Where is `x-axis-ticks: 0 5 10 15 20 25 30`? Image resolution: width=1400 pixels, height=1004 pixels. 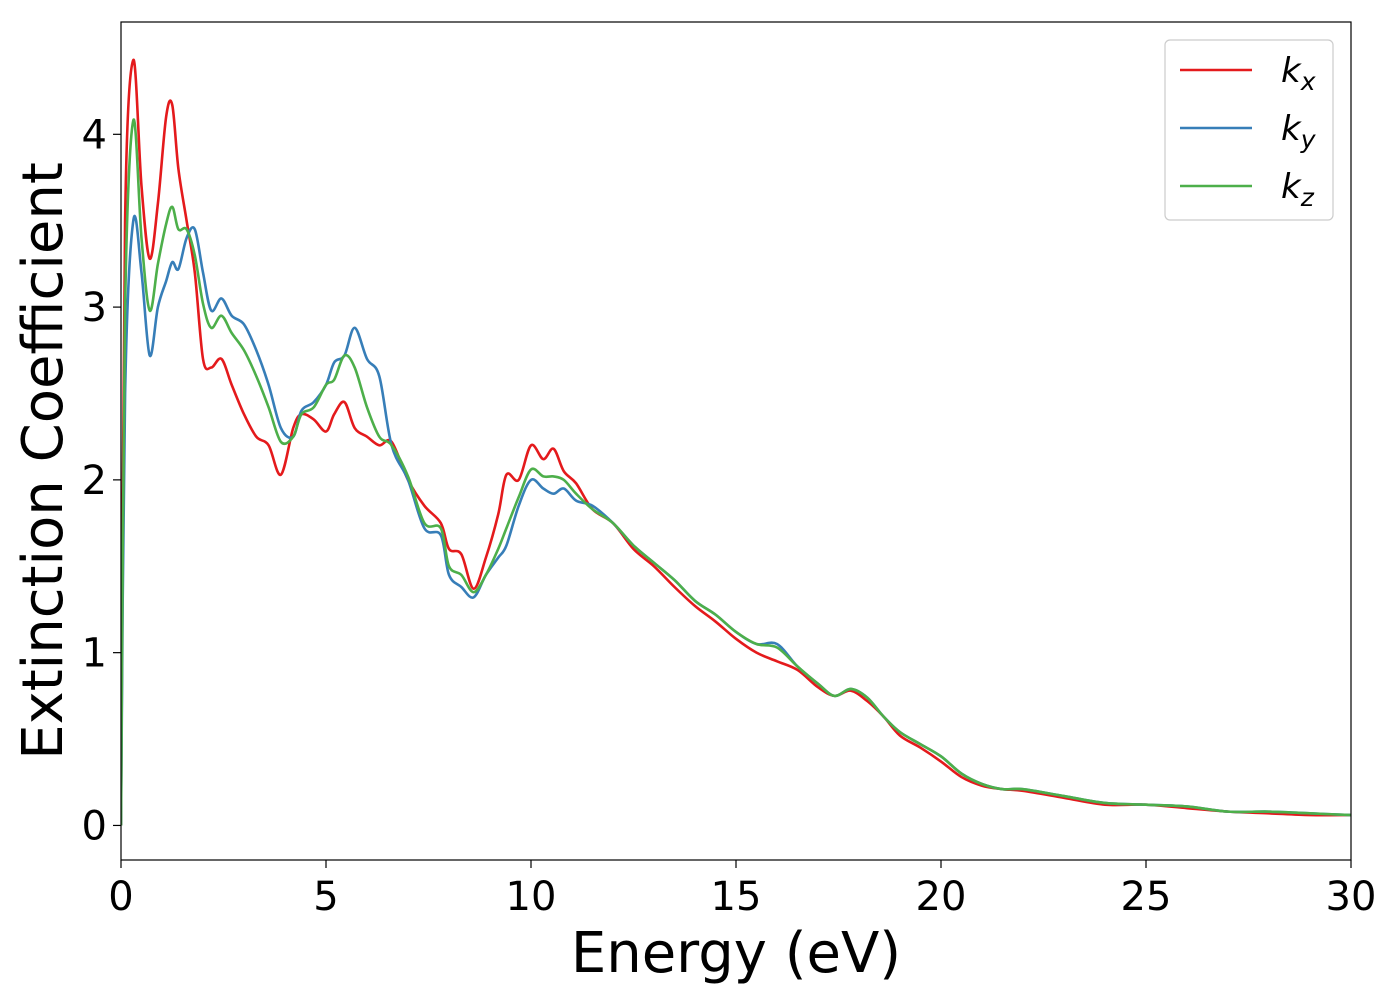 x-axis-ticks: 0 5 10 15 20 25 30 is located at coordinates (742, 890).